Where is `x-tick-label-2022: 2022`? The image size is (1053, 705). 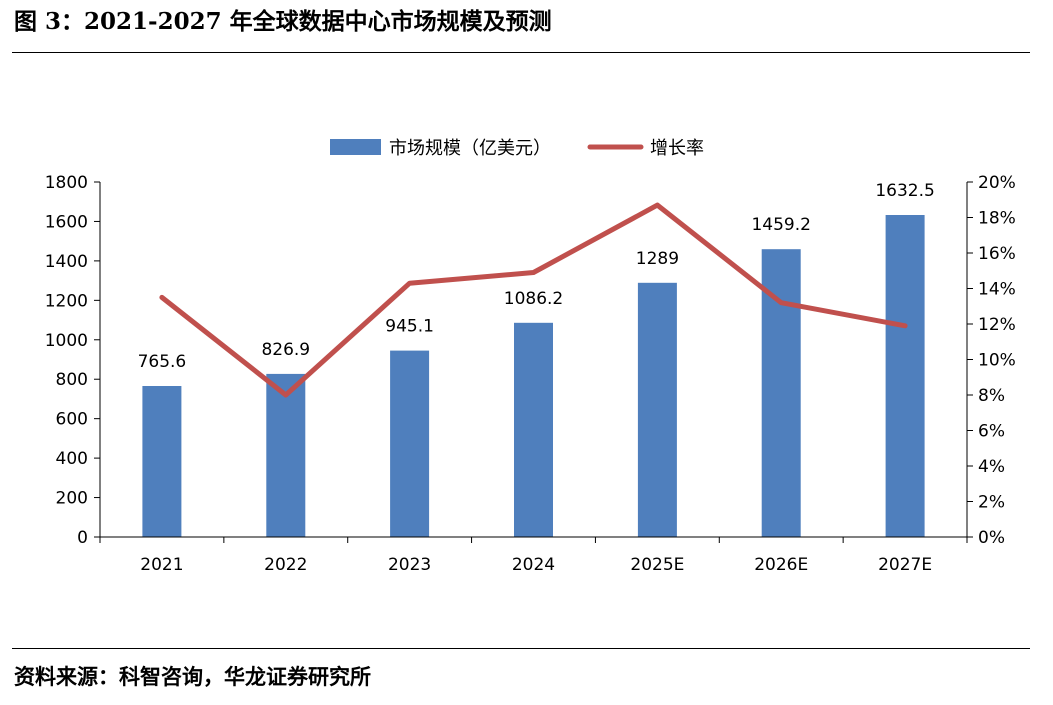 x-tick-label-2022: 2022 is located at coordinates (285, 565).